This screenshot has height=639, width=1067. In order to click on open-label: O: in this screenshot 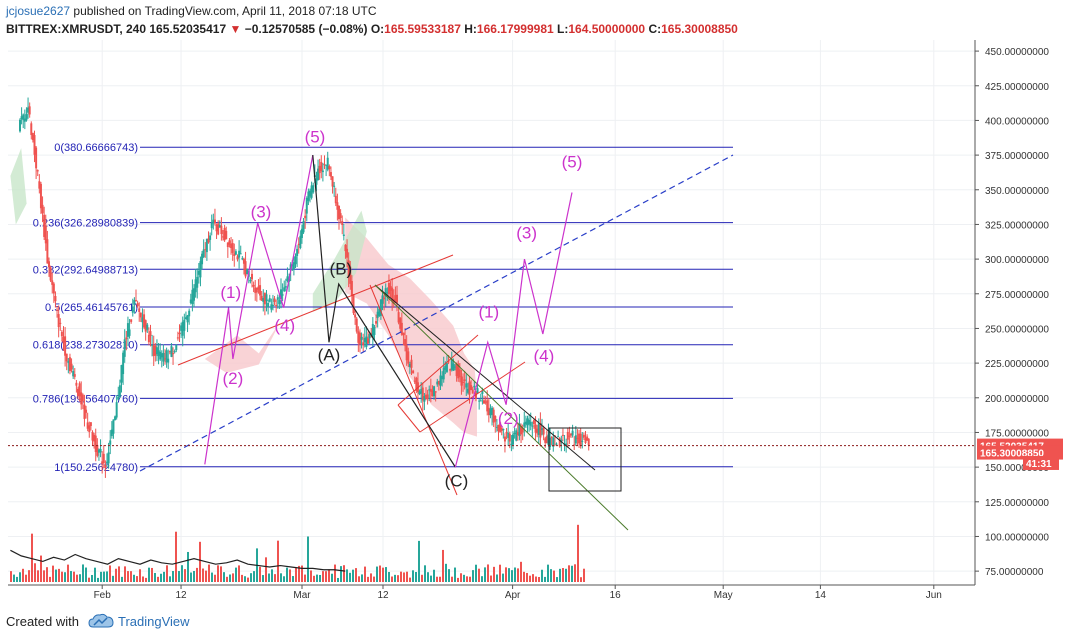, I will do `click(377, 29)`.